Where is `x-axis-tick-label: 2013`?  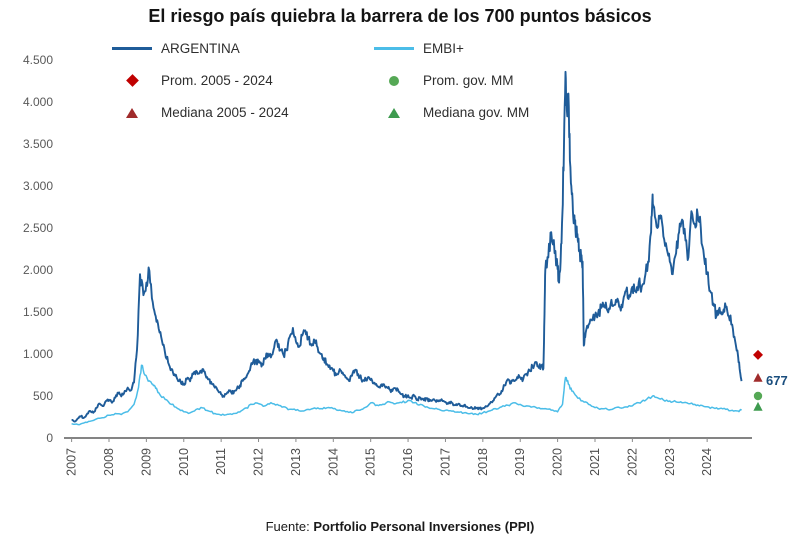
x-axis-tick-label: 2013 is located at coordinates (296, 462).